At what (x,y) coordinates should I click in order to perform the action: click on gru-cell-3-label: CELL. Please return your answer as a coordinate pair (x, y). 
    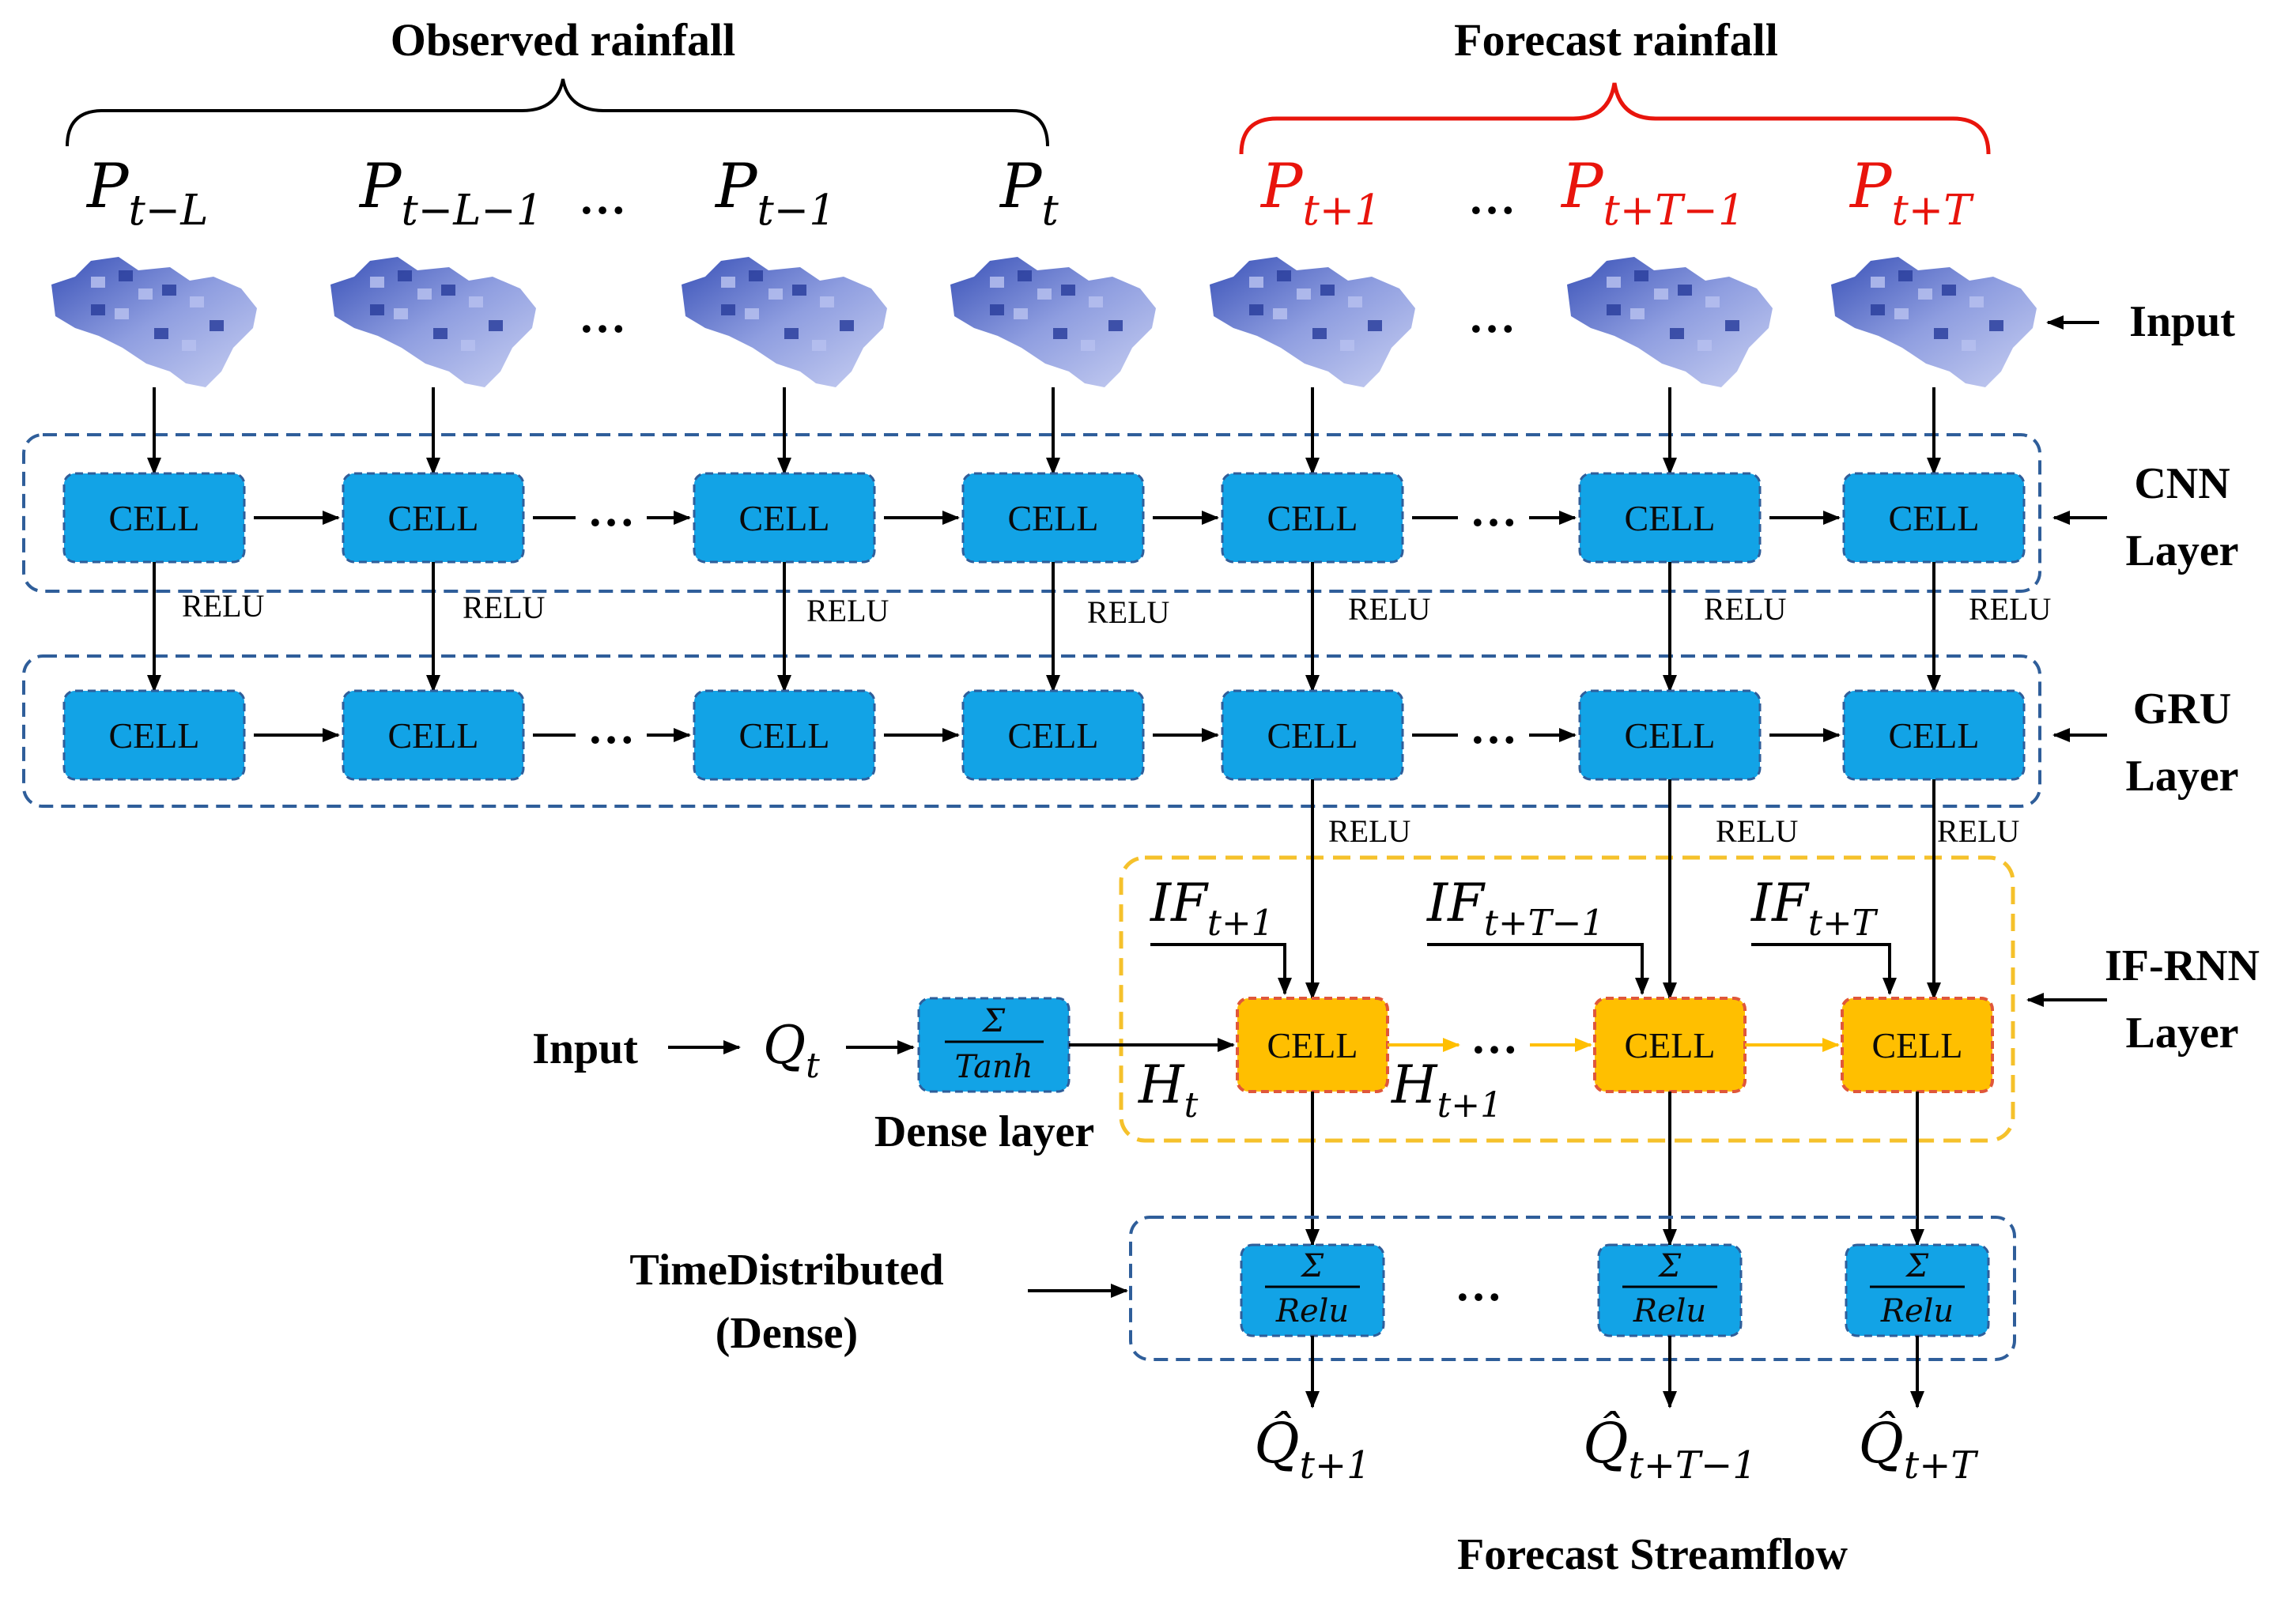
    Looking at the image, I should click on (1053, 735).